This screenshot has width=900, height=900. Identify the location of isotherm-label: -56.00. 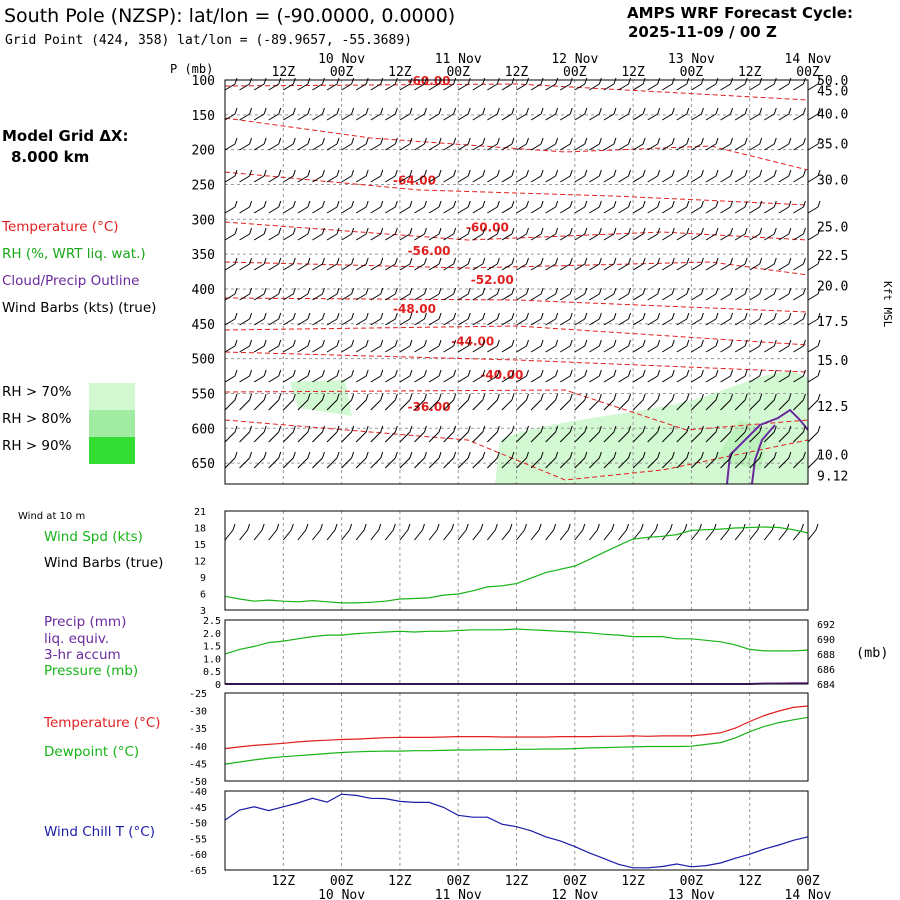
(429, 251).